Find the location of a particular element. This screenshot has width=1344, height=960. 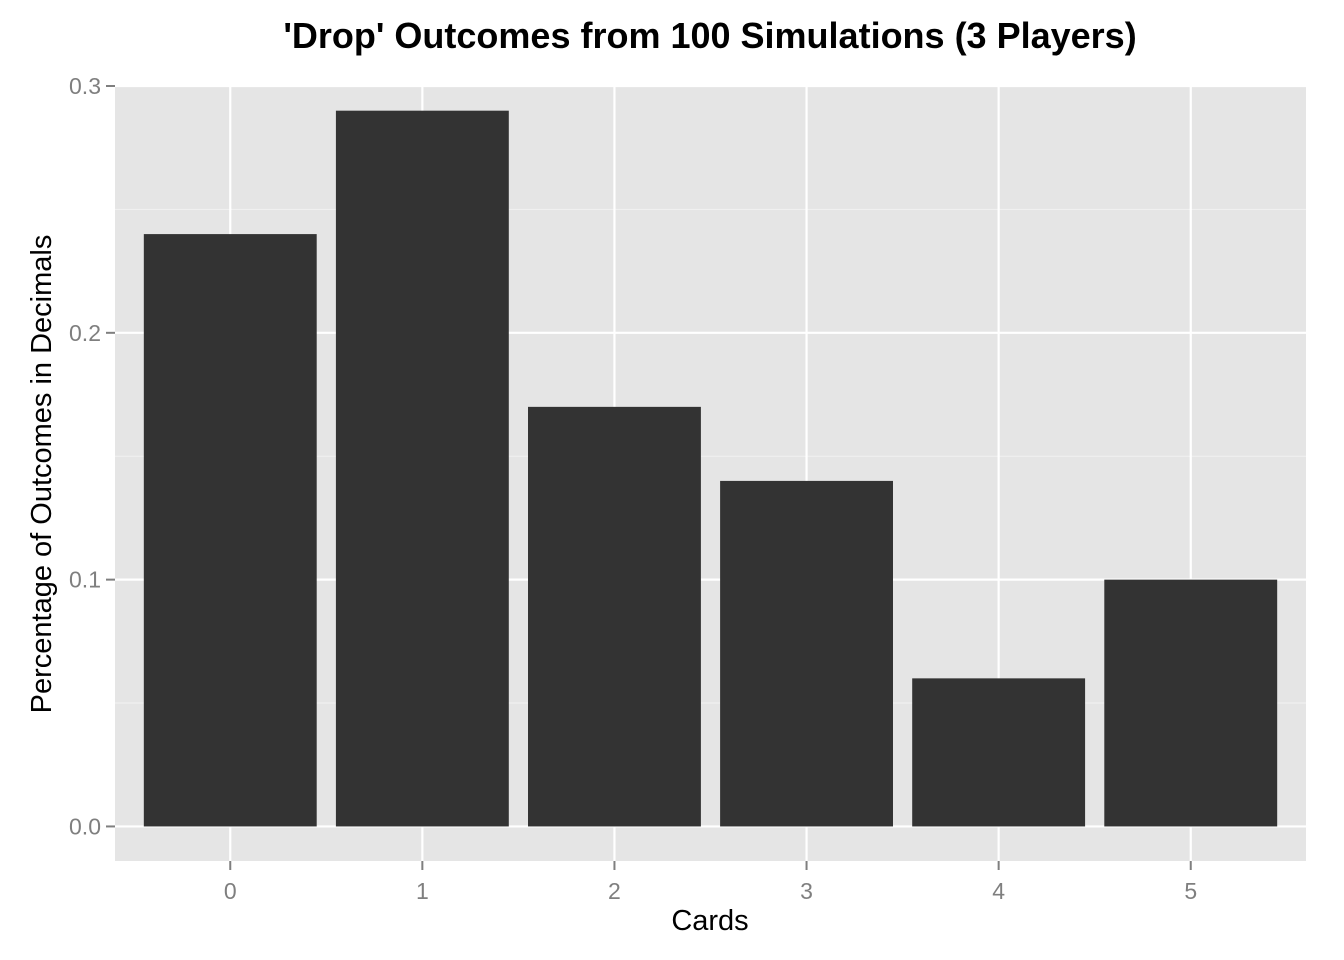

y-tick-label: 0.1 is located at coordinates (85, 580).